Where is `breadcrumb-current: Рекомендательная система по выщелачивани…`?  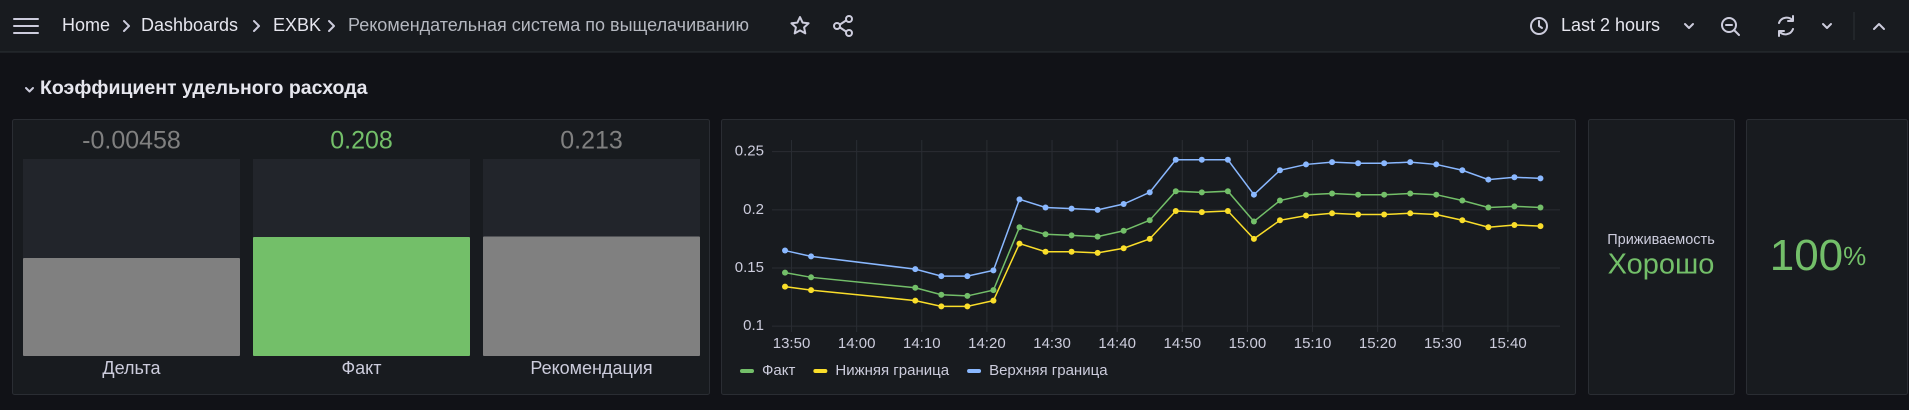 breadcrumb-current: Рекомендательная система по выщелачивани… is located at coordinates (548, 25).